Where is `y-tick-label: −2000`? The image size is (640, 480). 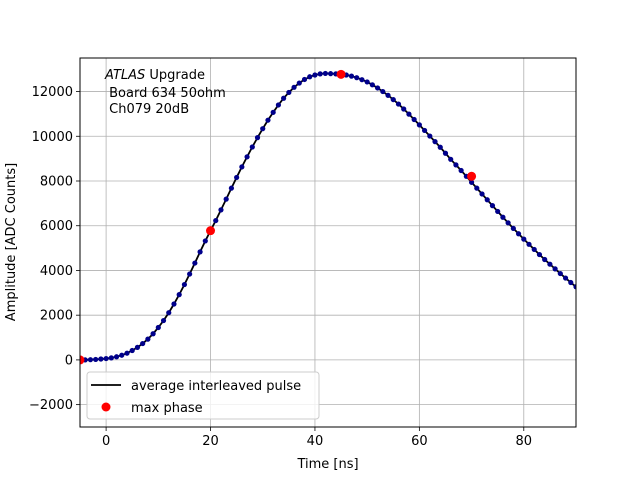
y-tick-label: −2000 is located at coordinates (51, 405).